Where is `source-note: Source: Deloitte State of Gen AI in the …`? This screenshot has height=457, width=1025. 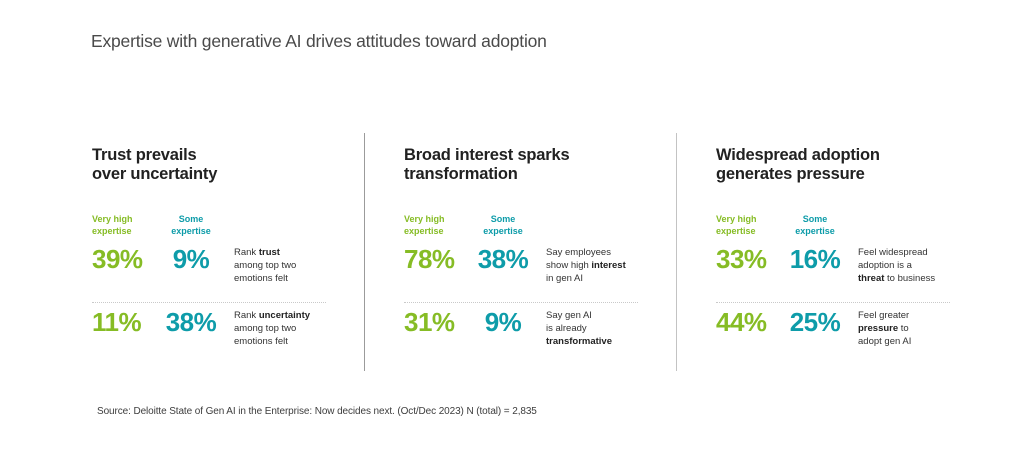 source-note: Source: Deloitte State of Gen AI in the … is located at coordinates (317, 411).